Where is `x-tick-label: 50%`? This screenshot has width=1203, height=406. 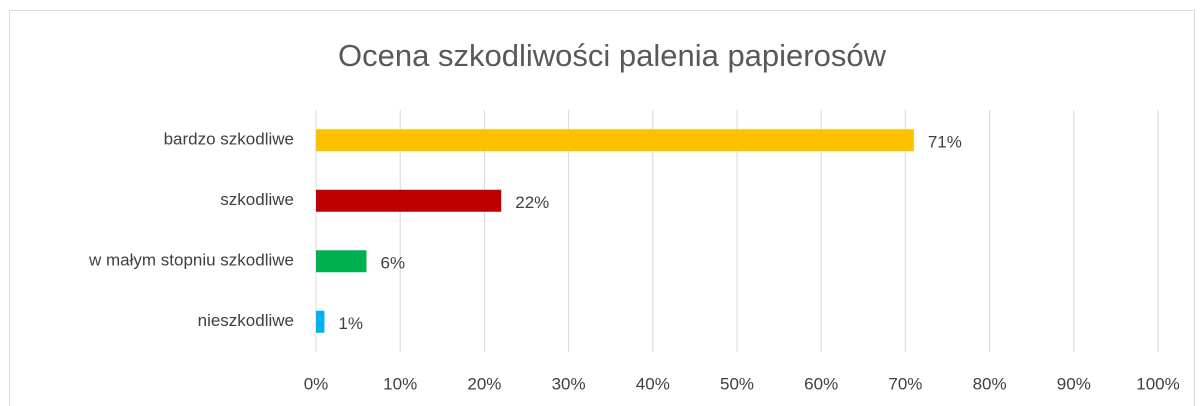
x-tick-label: 50% is located at coordinates (737, 383).